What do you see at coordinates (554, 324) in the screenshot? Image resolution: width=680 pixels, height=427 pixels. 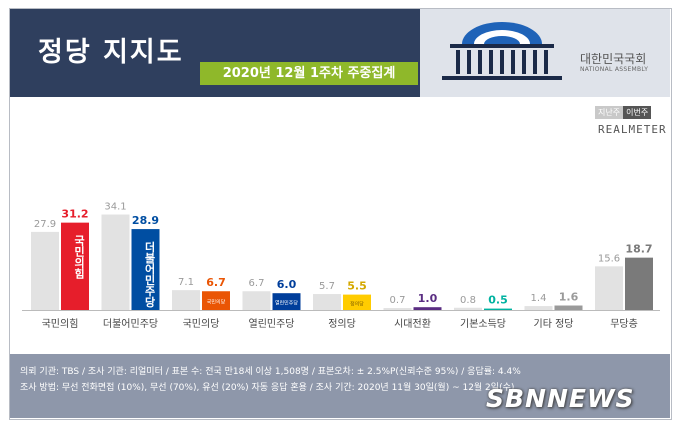 I see `category-label-7: 기타 정당` at bounding box center [554, 324].